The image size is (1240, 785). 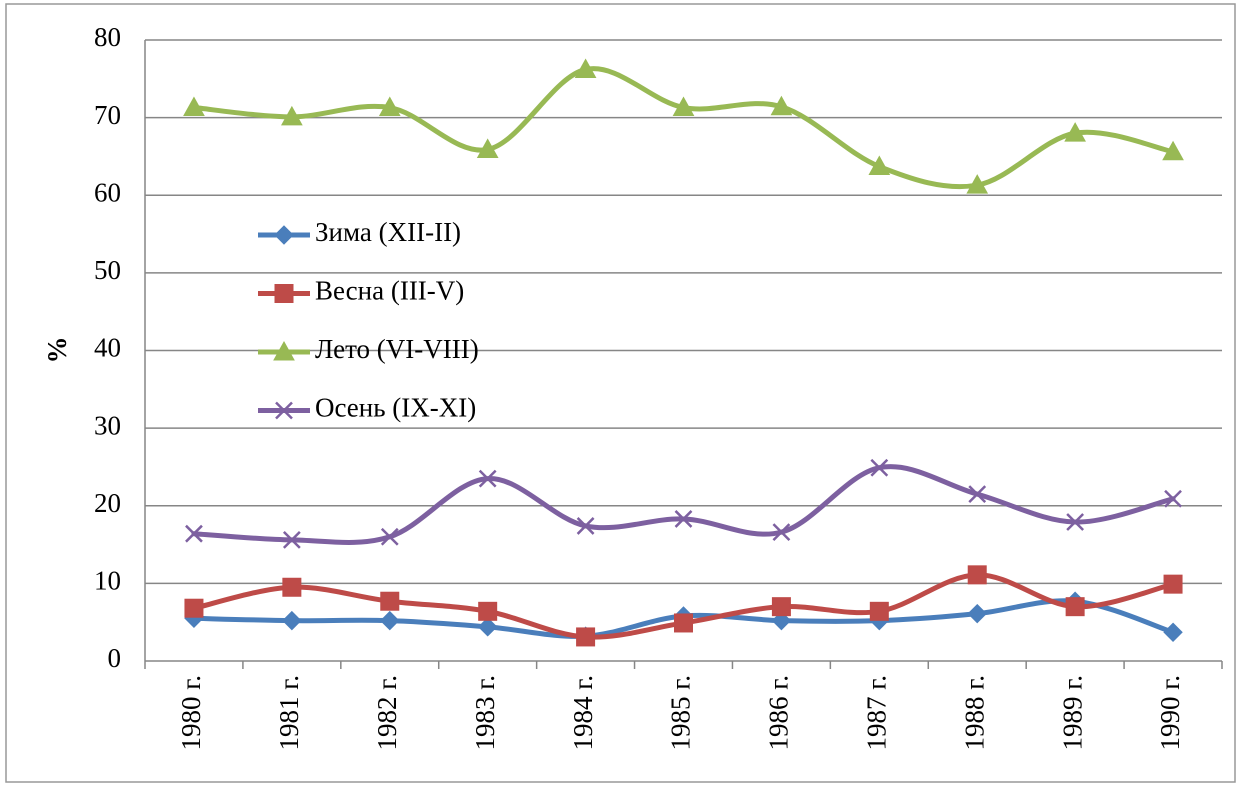 What do you see at coordinates (779, 713) in the screenshot?
I see `x-tick-label: 1986 г.` at bounding box center [779, 713].